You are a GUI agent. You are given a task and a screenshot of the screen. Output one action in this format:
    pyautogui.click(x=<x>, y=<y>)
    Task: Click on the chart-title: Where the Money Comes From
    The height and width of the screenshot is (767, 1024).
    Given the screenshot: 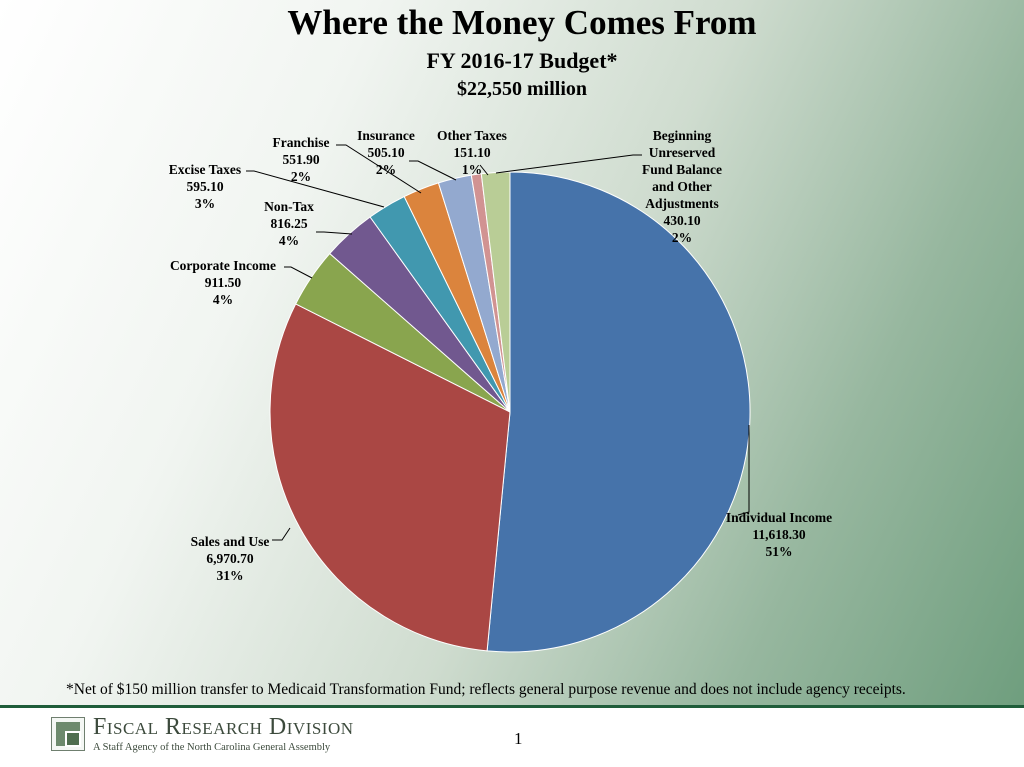 What is the action you would take?
    pyautogui.click(x=522, y=22)
    